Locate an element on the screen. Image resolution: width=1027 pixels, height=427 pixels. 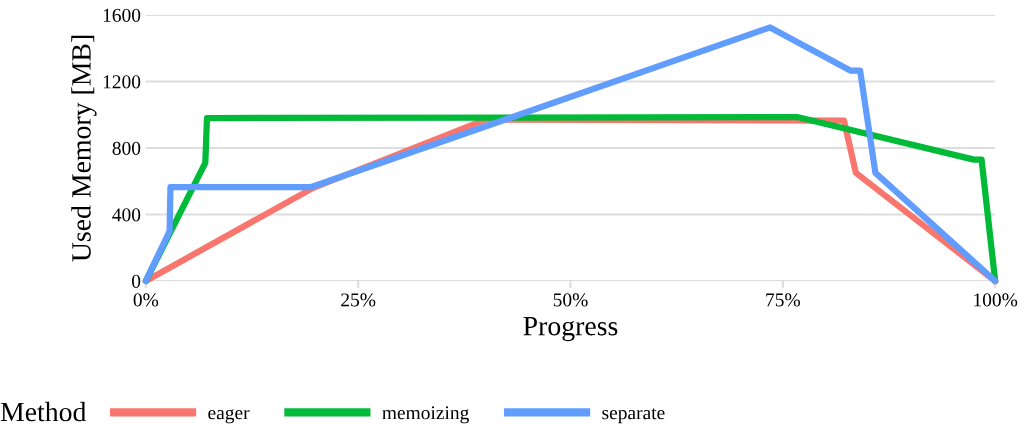
x-tick-label: 50% is located at coordinates (570, 300).